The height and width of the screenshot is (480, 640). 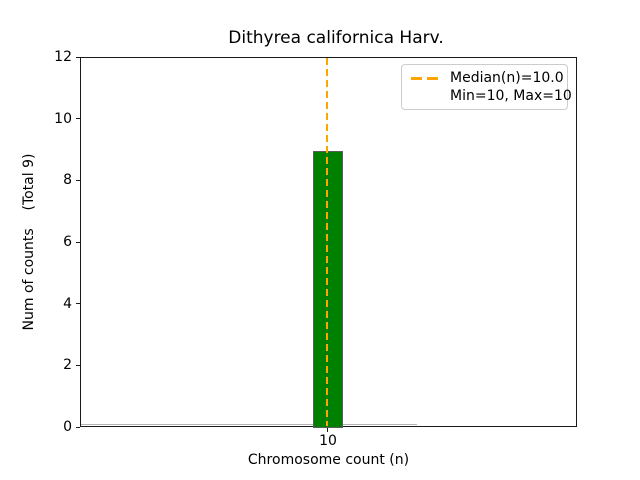 I want to click on y-tick-label: 2, so click(x=67, y=365).